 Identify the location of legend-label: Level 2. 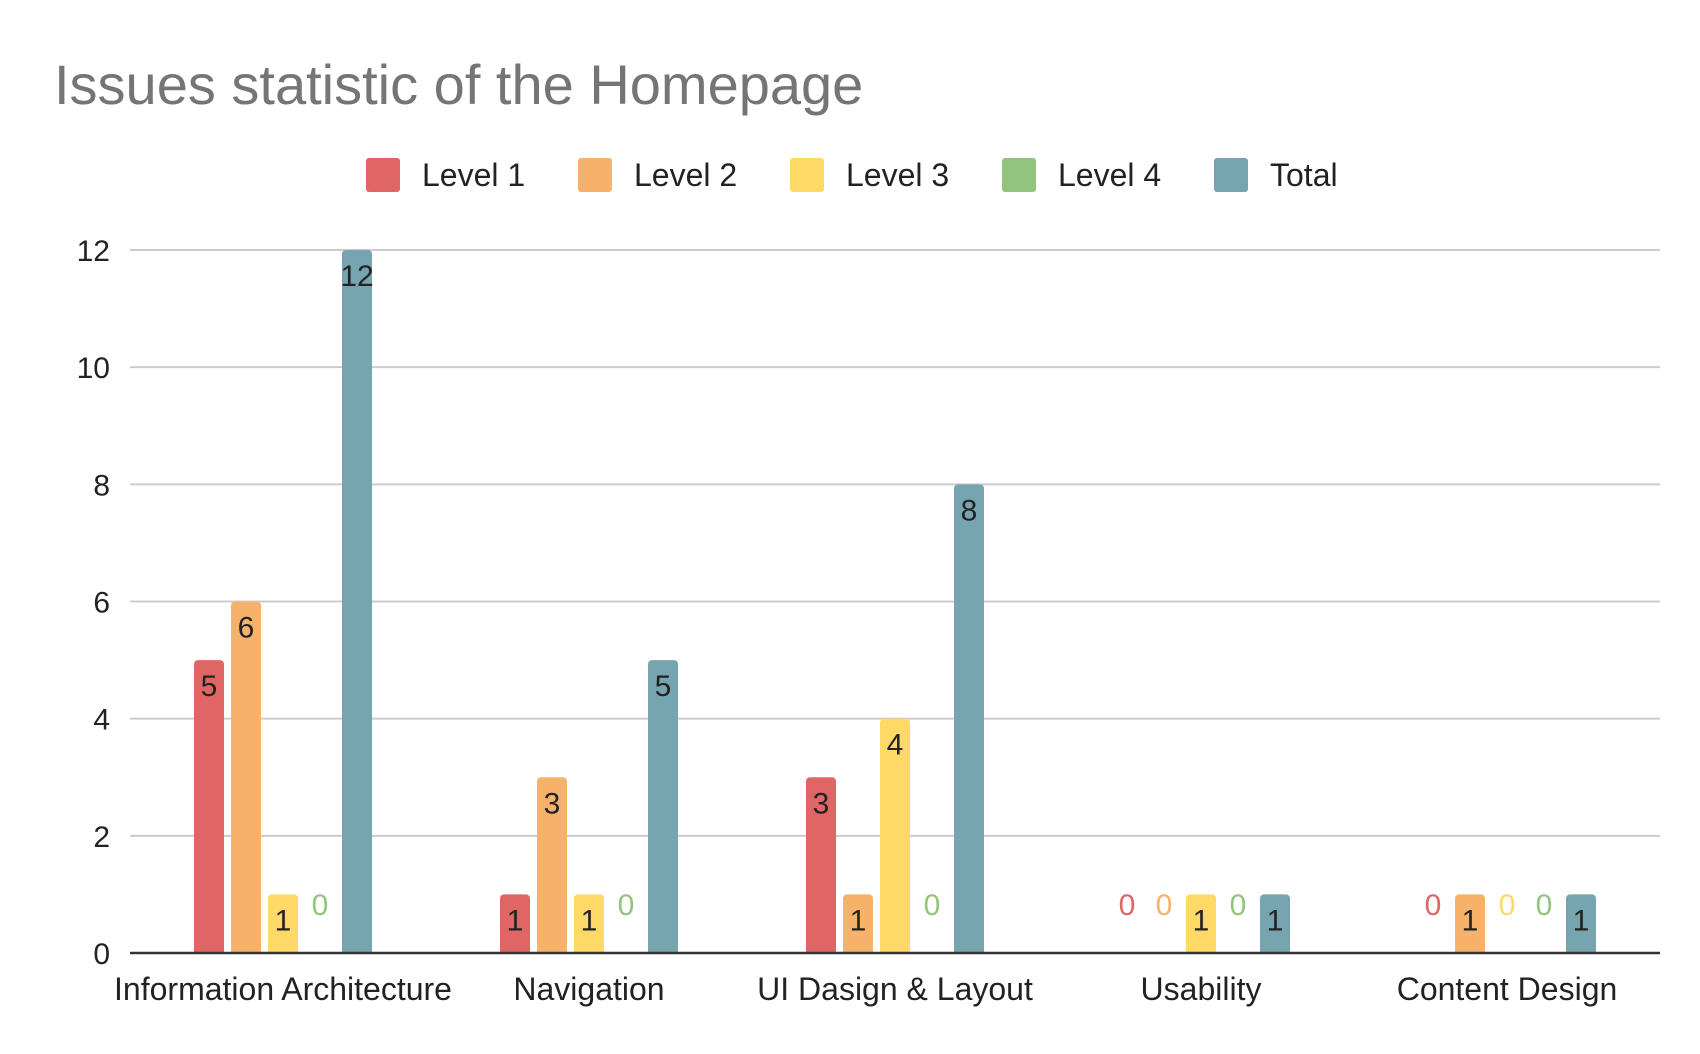
(685, 175).